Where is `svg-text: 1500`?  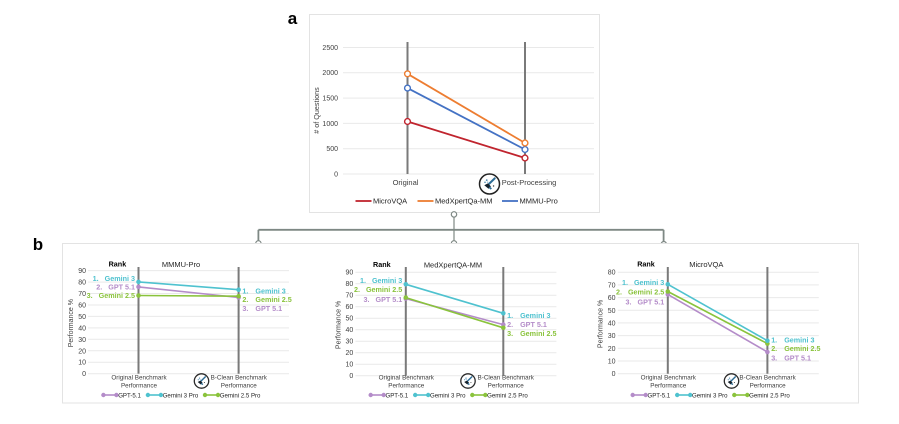 svg-text: 1500 is located at coordinates (330, 99).